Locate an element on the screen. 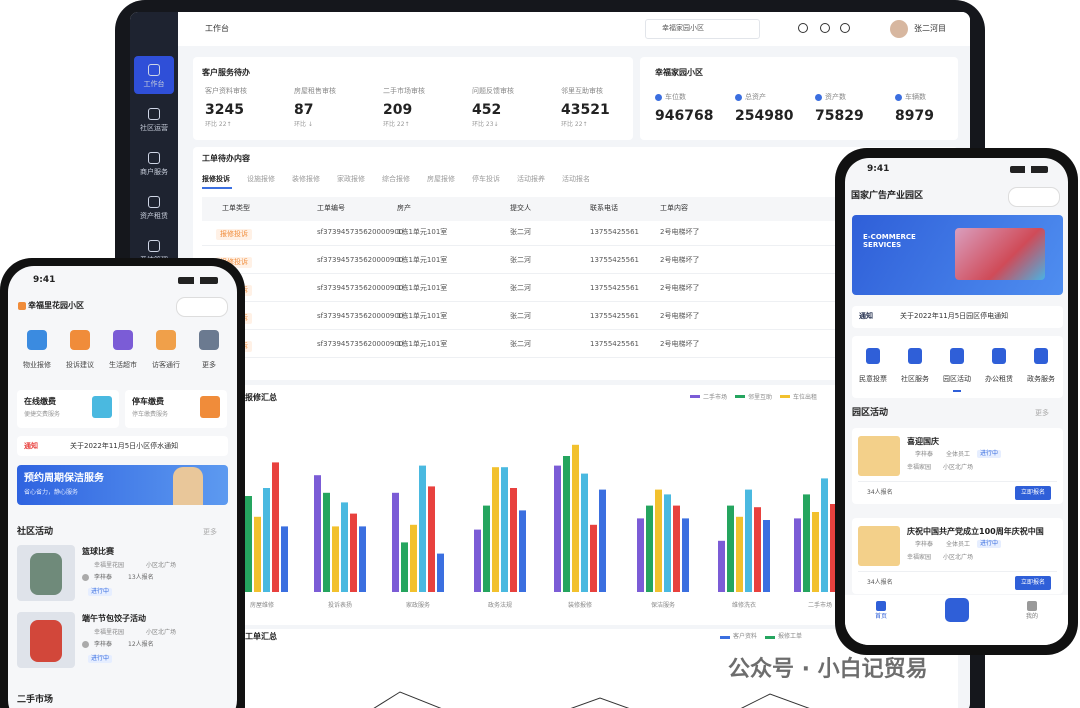 The image size is (1080, 708). community-select-text: 幸福家园小区 is located at coordinates (683, 28).